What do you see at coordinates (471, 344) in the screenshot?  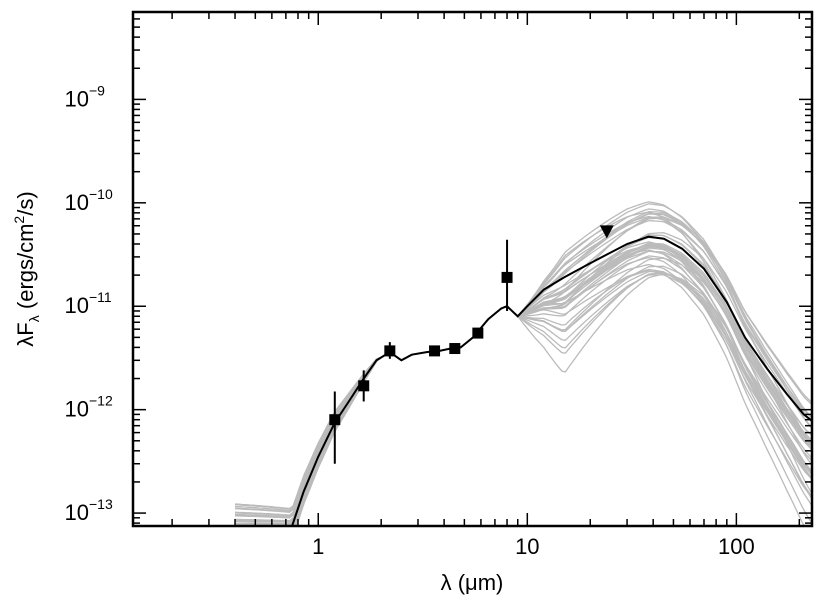 I see `observed-data-points` at bounding box center [471, 344].